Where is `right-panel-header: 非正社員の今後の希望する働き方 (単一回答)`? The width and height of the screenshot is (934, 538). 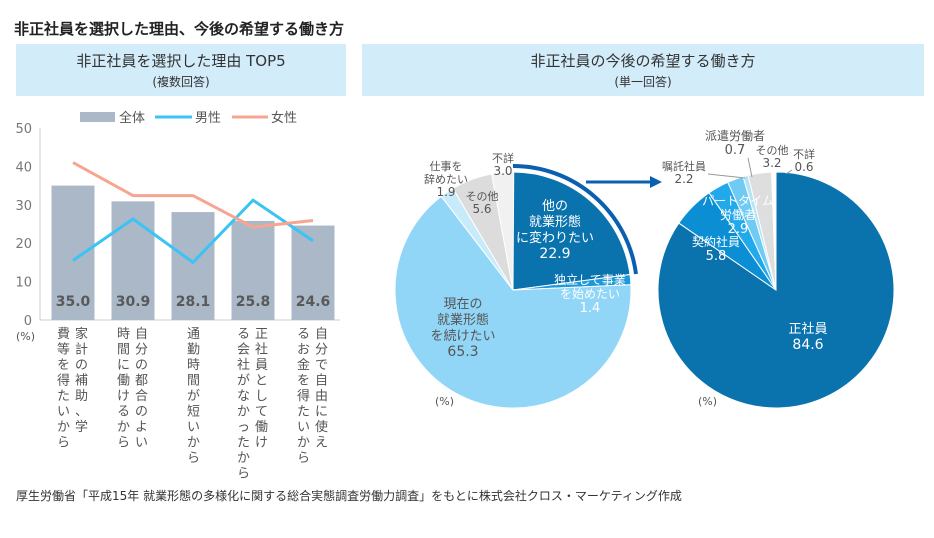 right-panel-header: 非正社員の今後の希望する働き方 (単一回答) is located at coordinates (643, 70).